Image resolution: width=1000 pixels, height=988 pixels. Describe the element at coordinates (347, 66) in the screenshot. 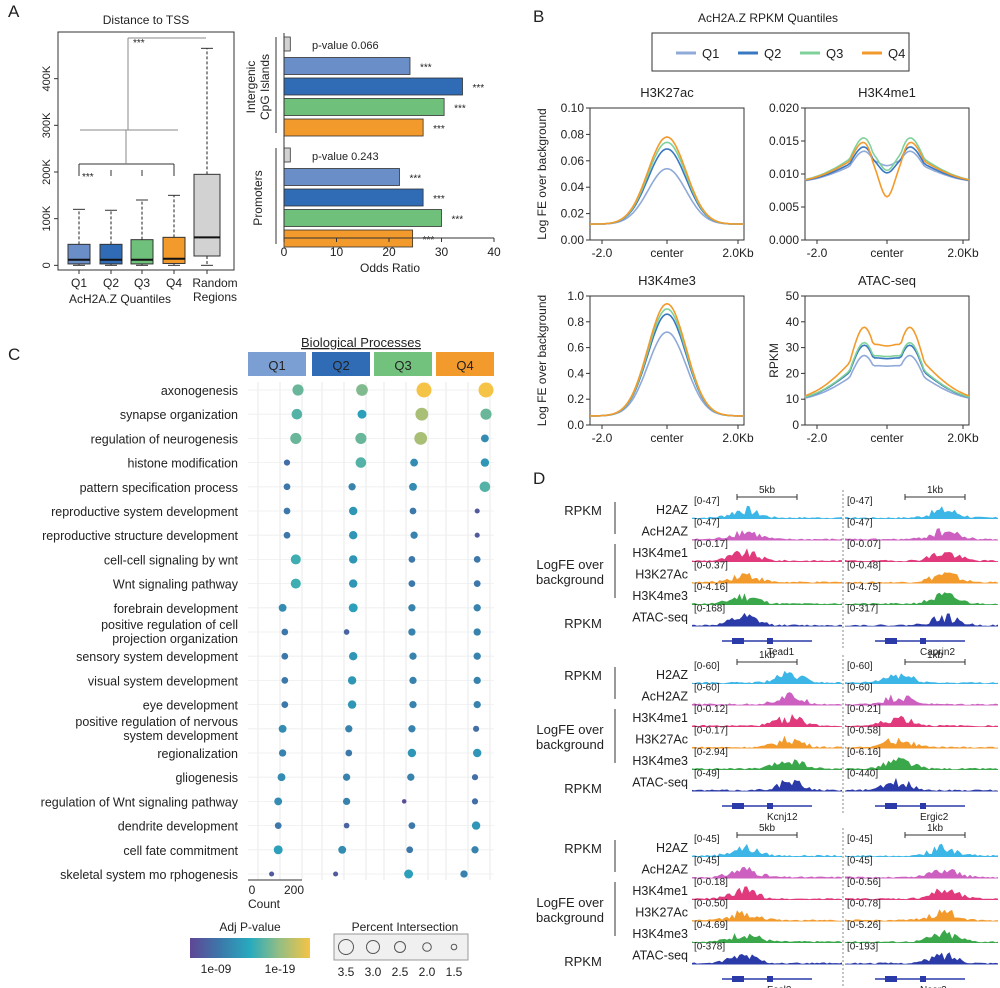

I see `odds-bar` at that location.